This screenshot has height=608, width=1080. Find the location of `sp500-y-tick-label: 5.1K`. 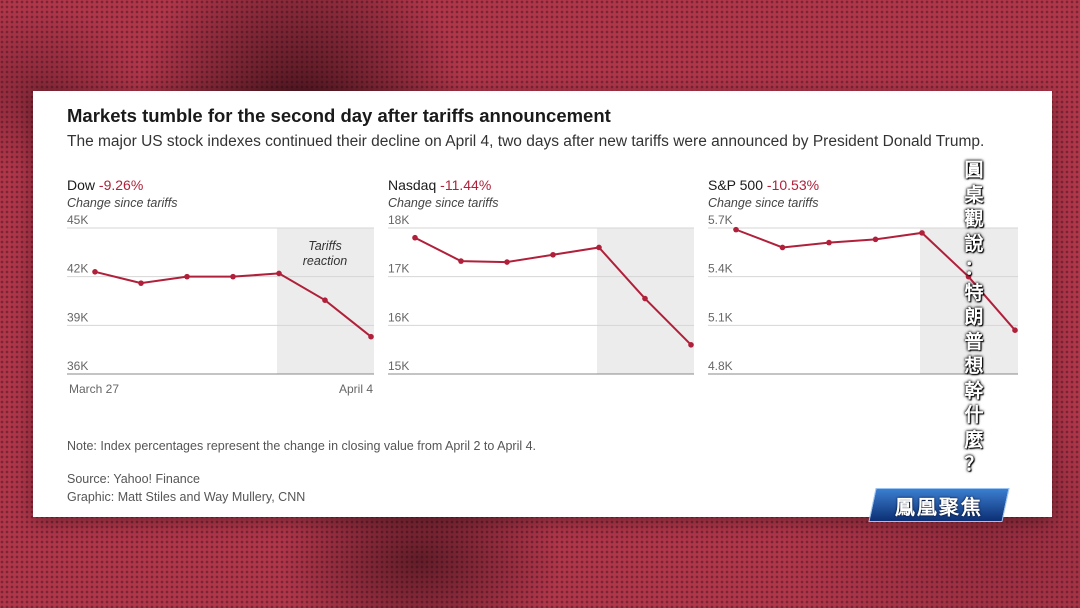

sp500-y-tick-label: 5.1K is located at coordinates (720, 317).